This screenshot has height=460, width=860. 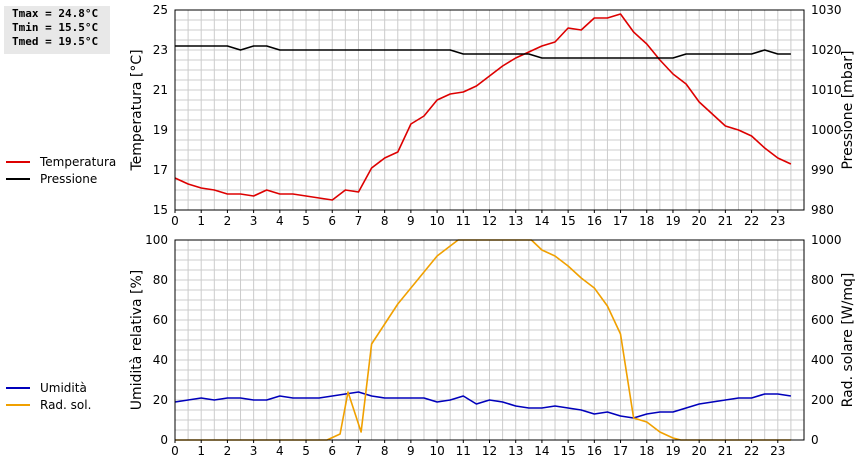 I want to click on panel-1-x-tick-label: 2, so click(x=228, y=221).